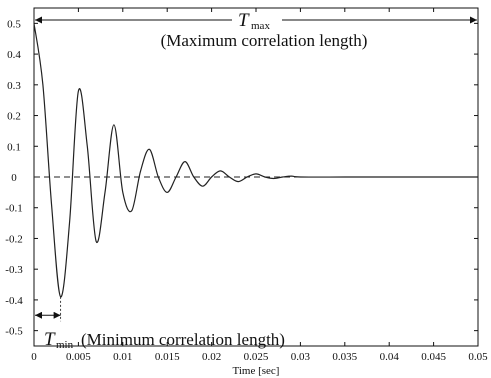 The height and width of the screenshot is (378, 491). I want to click on y-tick-label: 0.3, so click(14, 86).